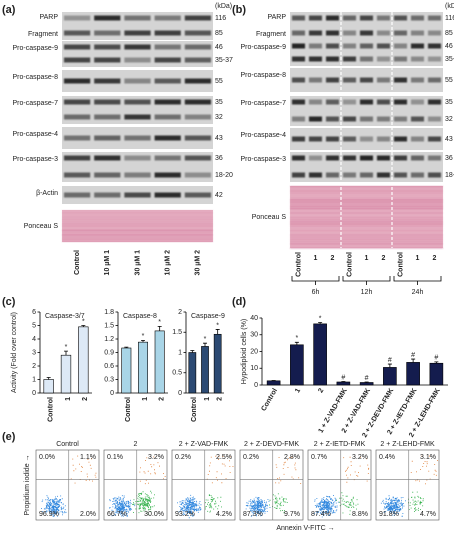  What do you see at coordinates (219, 117) in the screenshot?
I see `kda-label: 32` at bounding box center [219, 117].